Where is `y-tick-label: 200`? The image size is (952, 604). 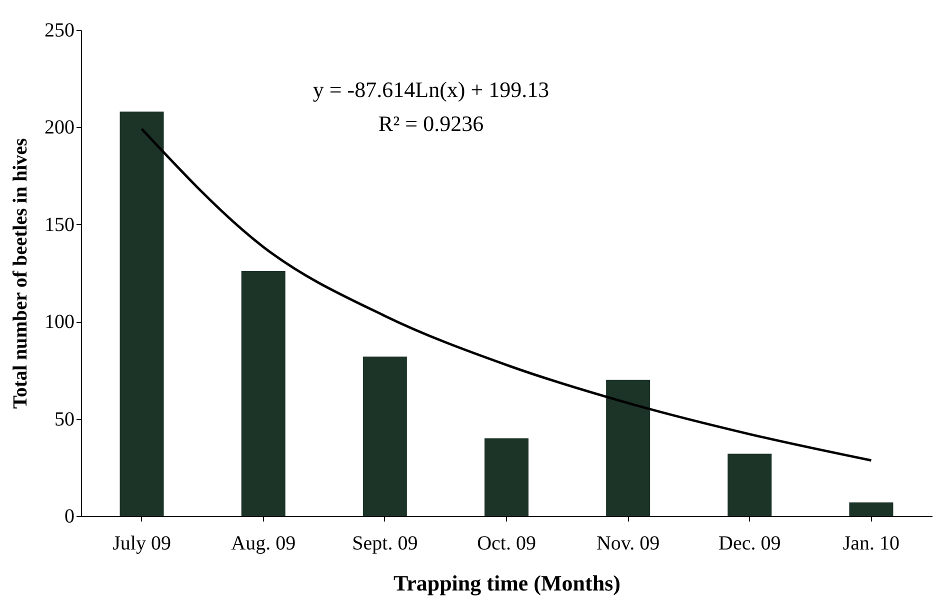 y-tick-label: 200 is located at coordinates (59, 127).